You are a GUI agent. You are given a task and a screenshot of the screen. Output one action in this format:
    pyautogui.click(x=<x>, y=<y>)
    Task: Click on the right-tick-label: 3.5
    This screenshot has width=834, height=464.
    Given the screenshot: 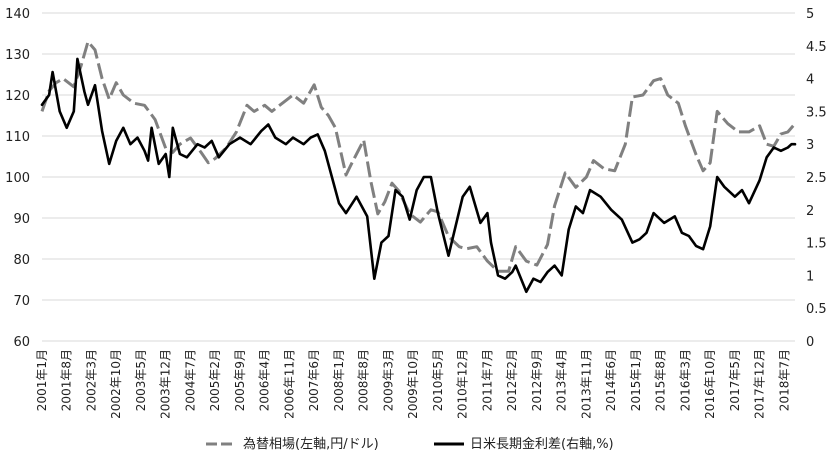 What is the action you would take?
    pyautogui.click(x=816, y=112)
    